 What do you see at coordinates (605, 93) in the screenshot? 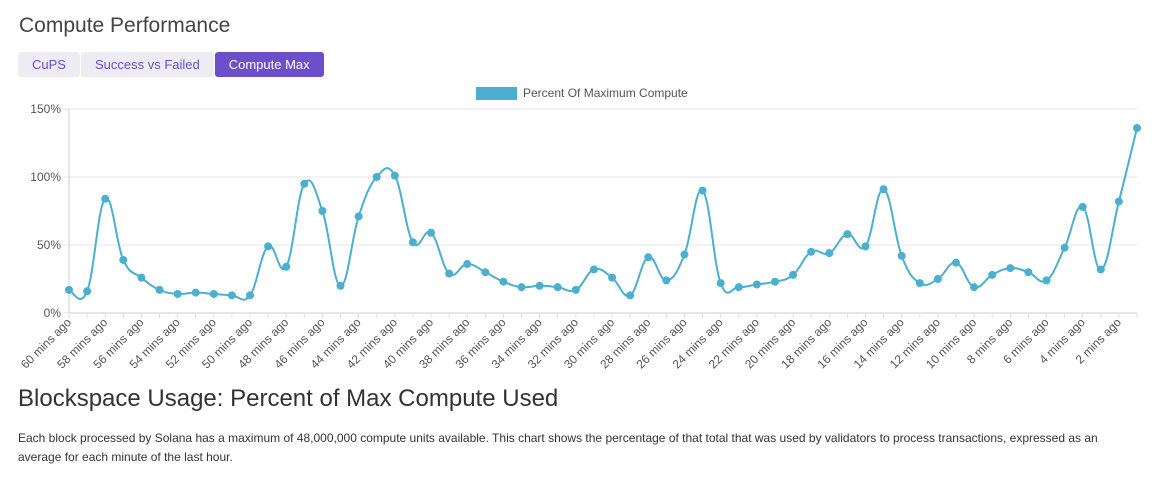
I see `legend-label: Percent Of Maximum Compute` at bounding box center [605, 93].